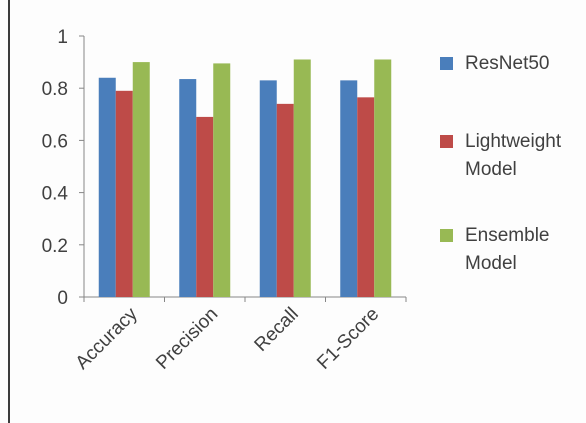  What do you see at coordinates (507, 63) in the screenshot?
I see `legend-label-resnet50: ResNet50` at bounding box center [507, 63].